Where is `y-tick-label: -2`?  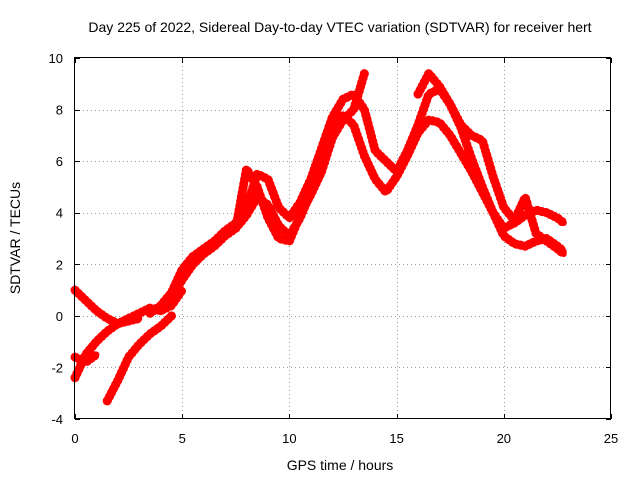 y-tick-label: -2 is located at coordinates (57, 367).